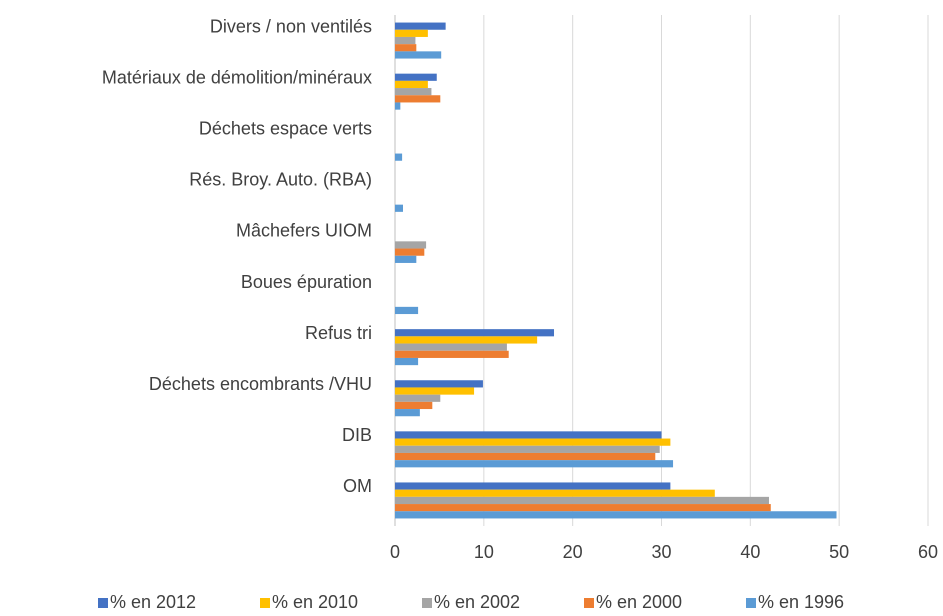 The height and width of the screenshot is (616, 943). Describe the element at coordinates (237, 77) in the screenshot. I see `y-tick-label: Matériaux de démolition/minéraux` at that location.